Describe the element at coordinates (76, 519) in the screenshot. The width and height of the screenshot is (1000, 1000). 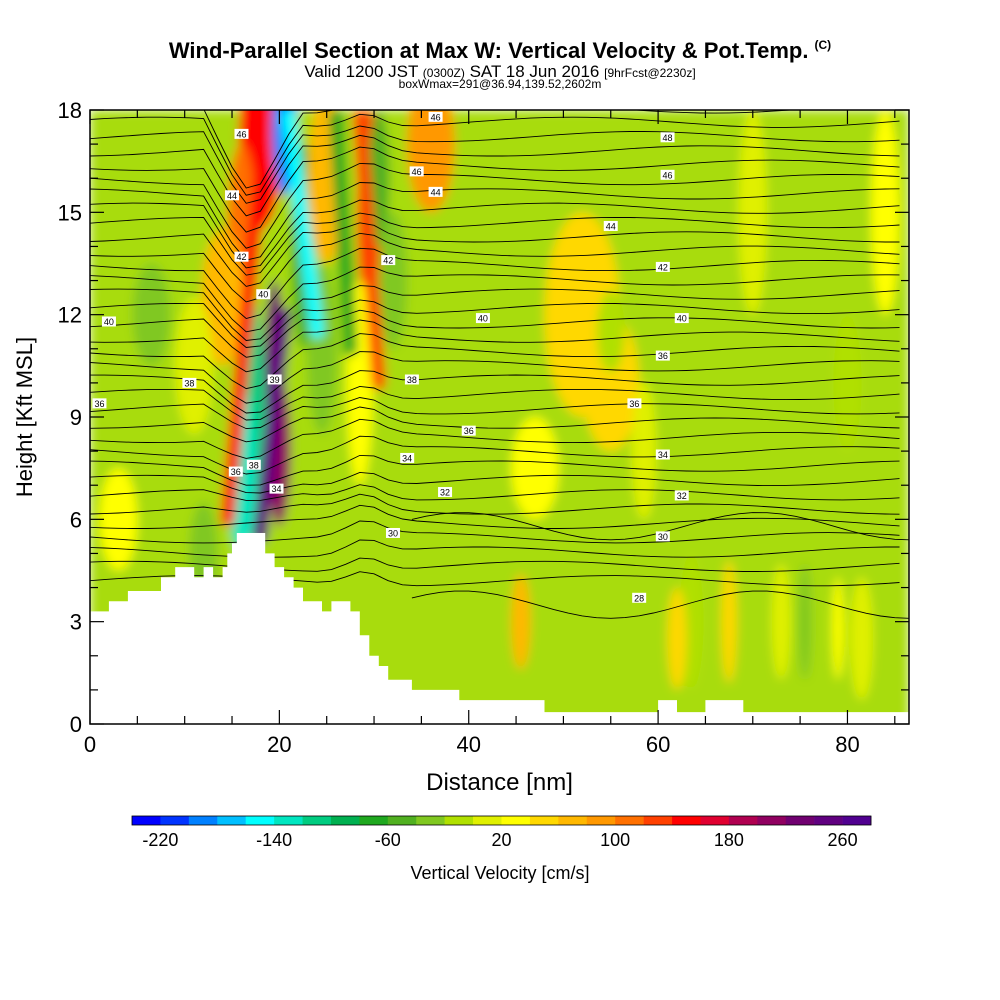
I see `y-tick-label: 6` at that location.